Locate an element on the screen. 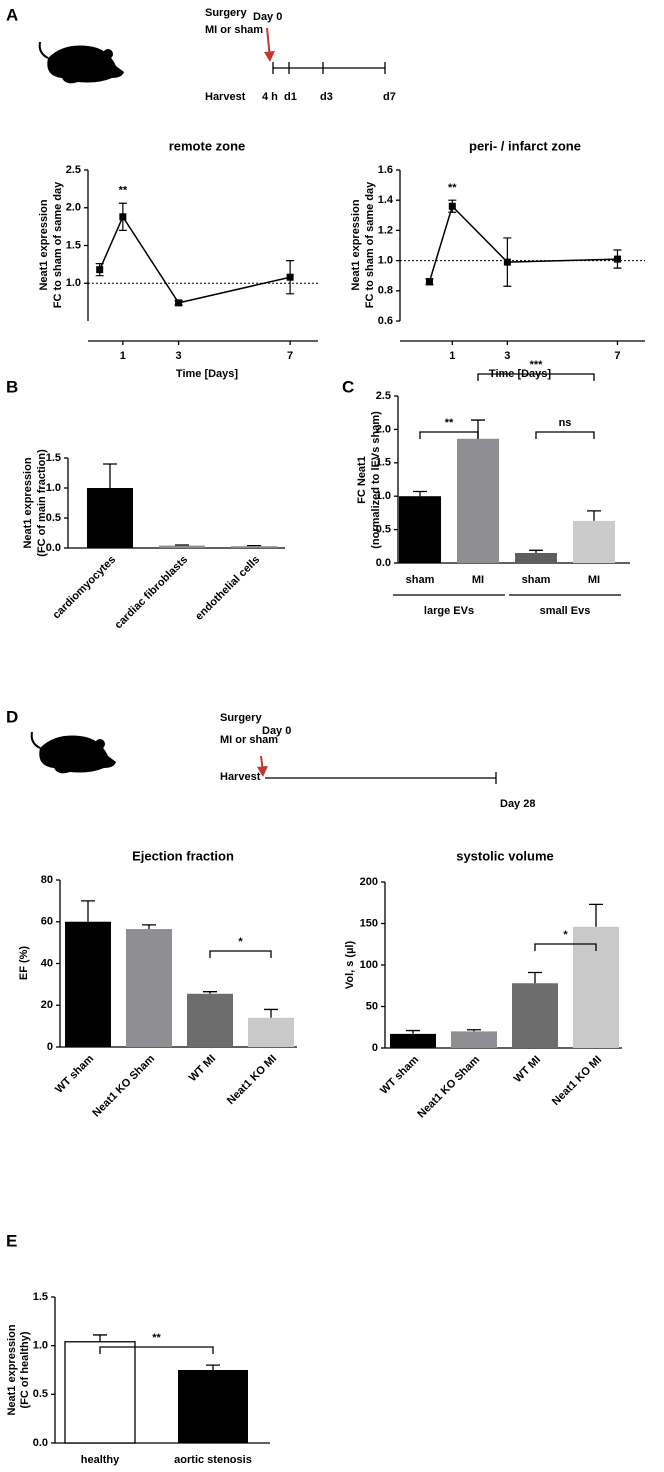 This screenshot has width=664, height=1472. chart-title: remote zone is located at coordinates (207, 145).